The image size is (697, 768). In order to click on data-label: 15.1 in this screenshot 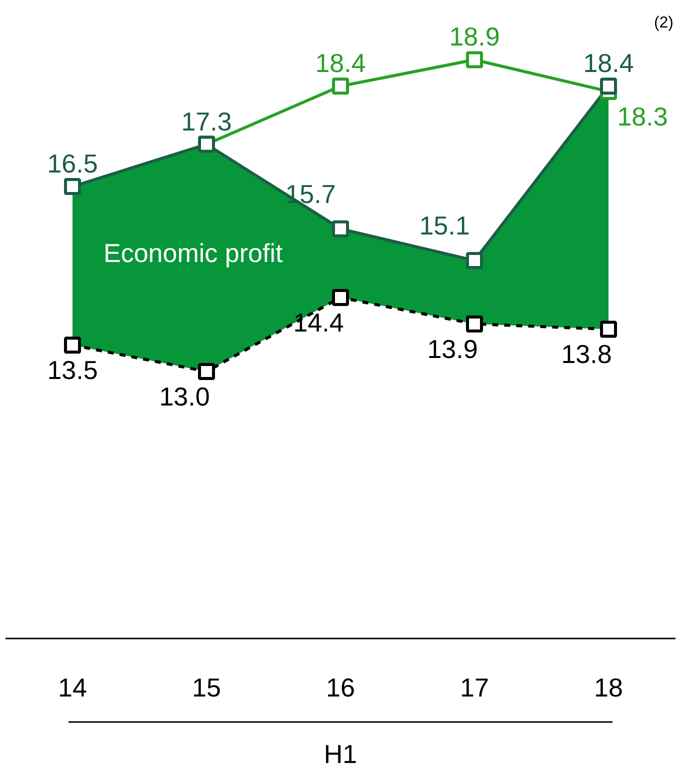, I will do `click(444, 225)`.